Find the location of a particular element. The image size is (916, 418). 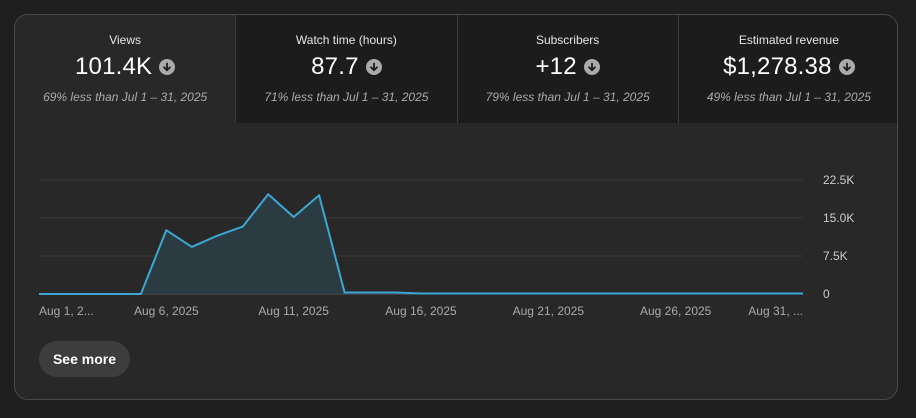

x-tick-label: Aug 21, 2025 is located at coordinates (549, 311).